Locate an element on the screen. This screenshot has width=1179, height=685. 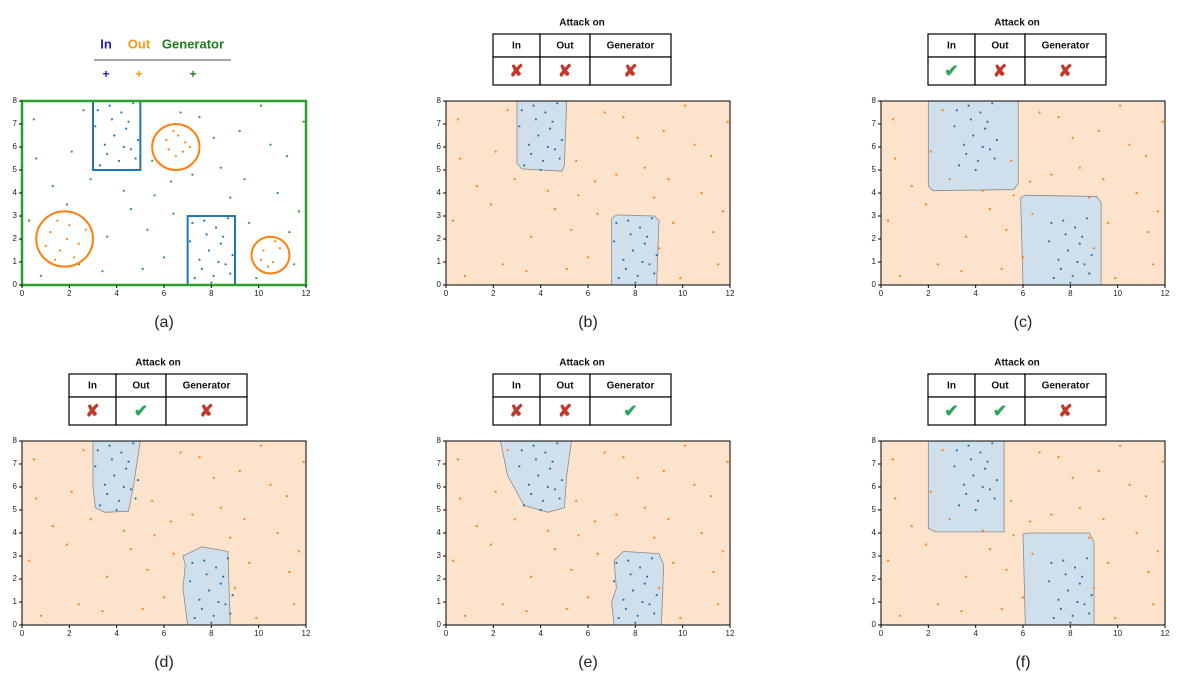
out-region-circle is located at coordinates (270, 255).